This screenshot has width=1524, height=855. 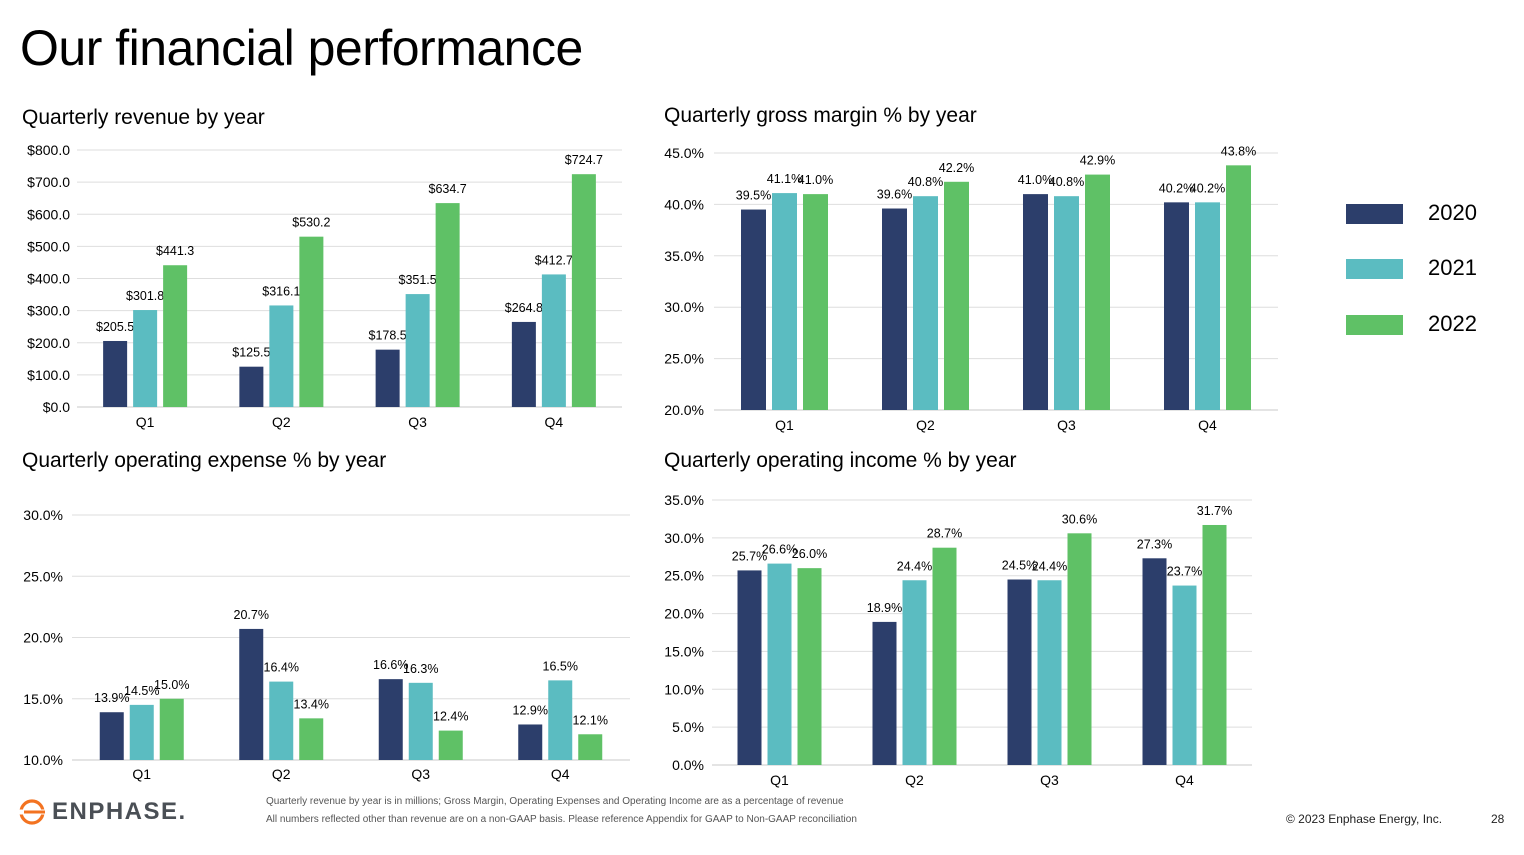 What do you see at coordinates (390, 719) in the screenshot?
I see `opex-bar-2020-Q3` at bounding box center [390, 719].